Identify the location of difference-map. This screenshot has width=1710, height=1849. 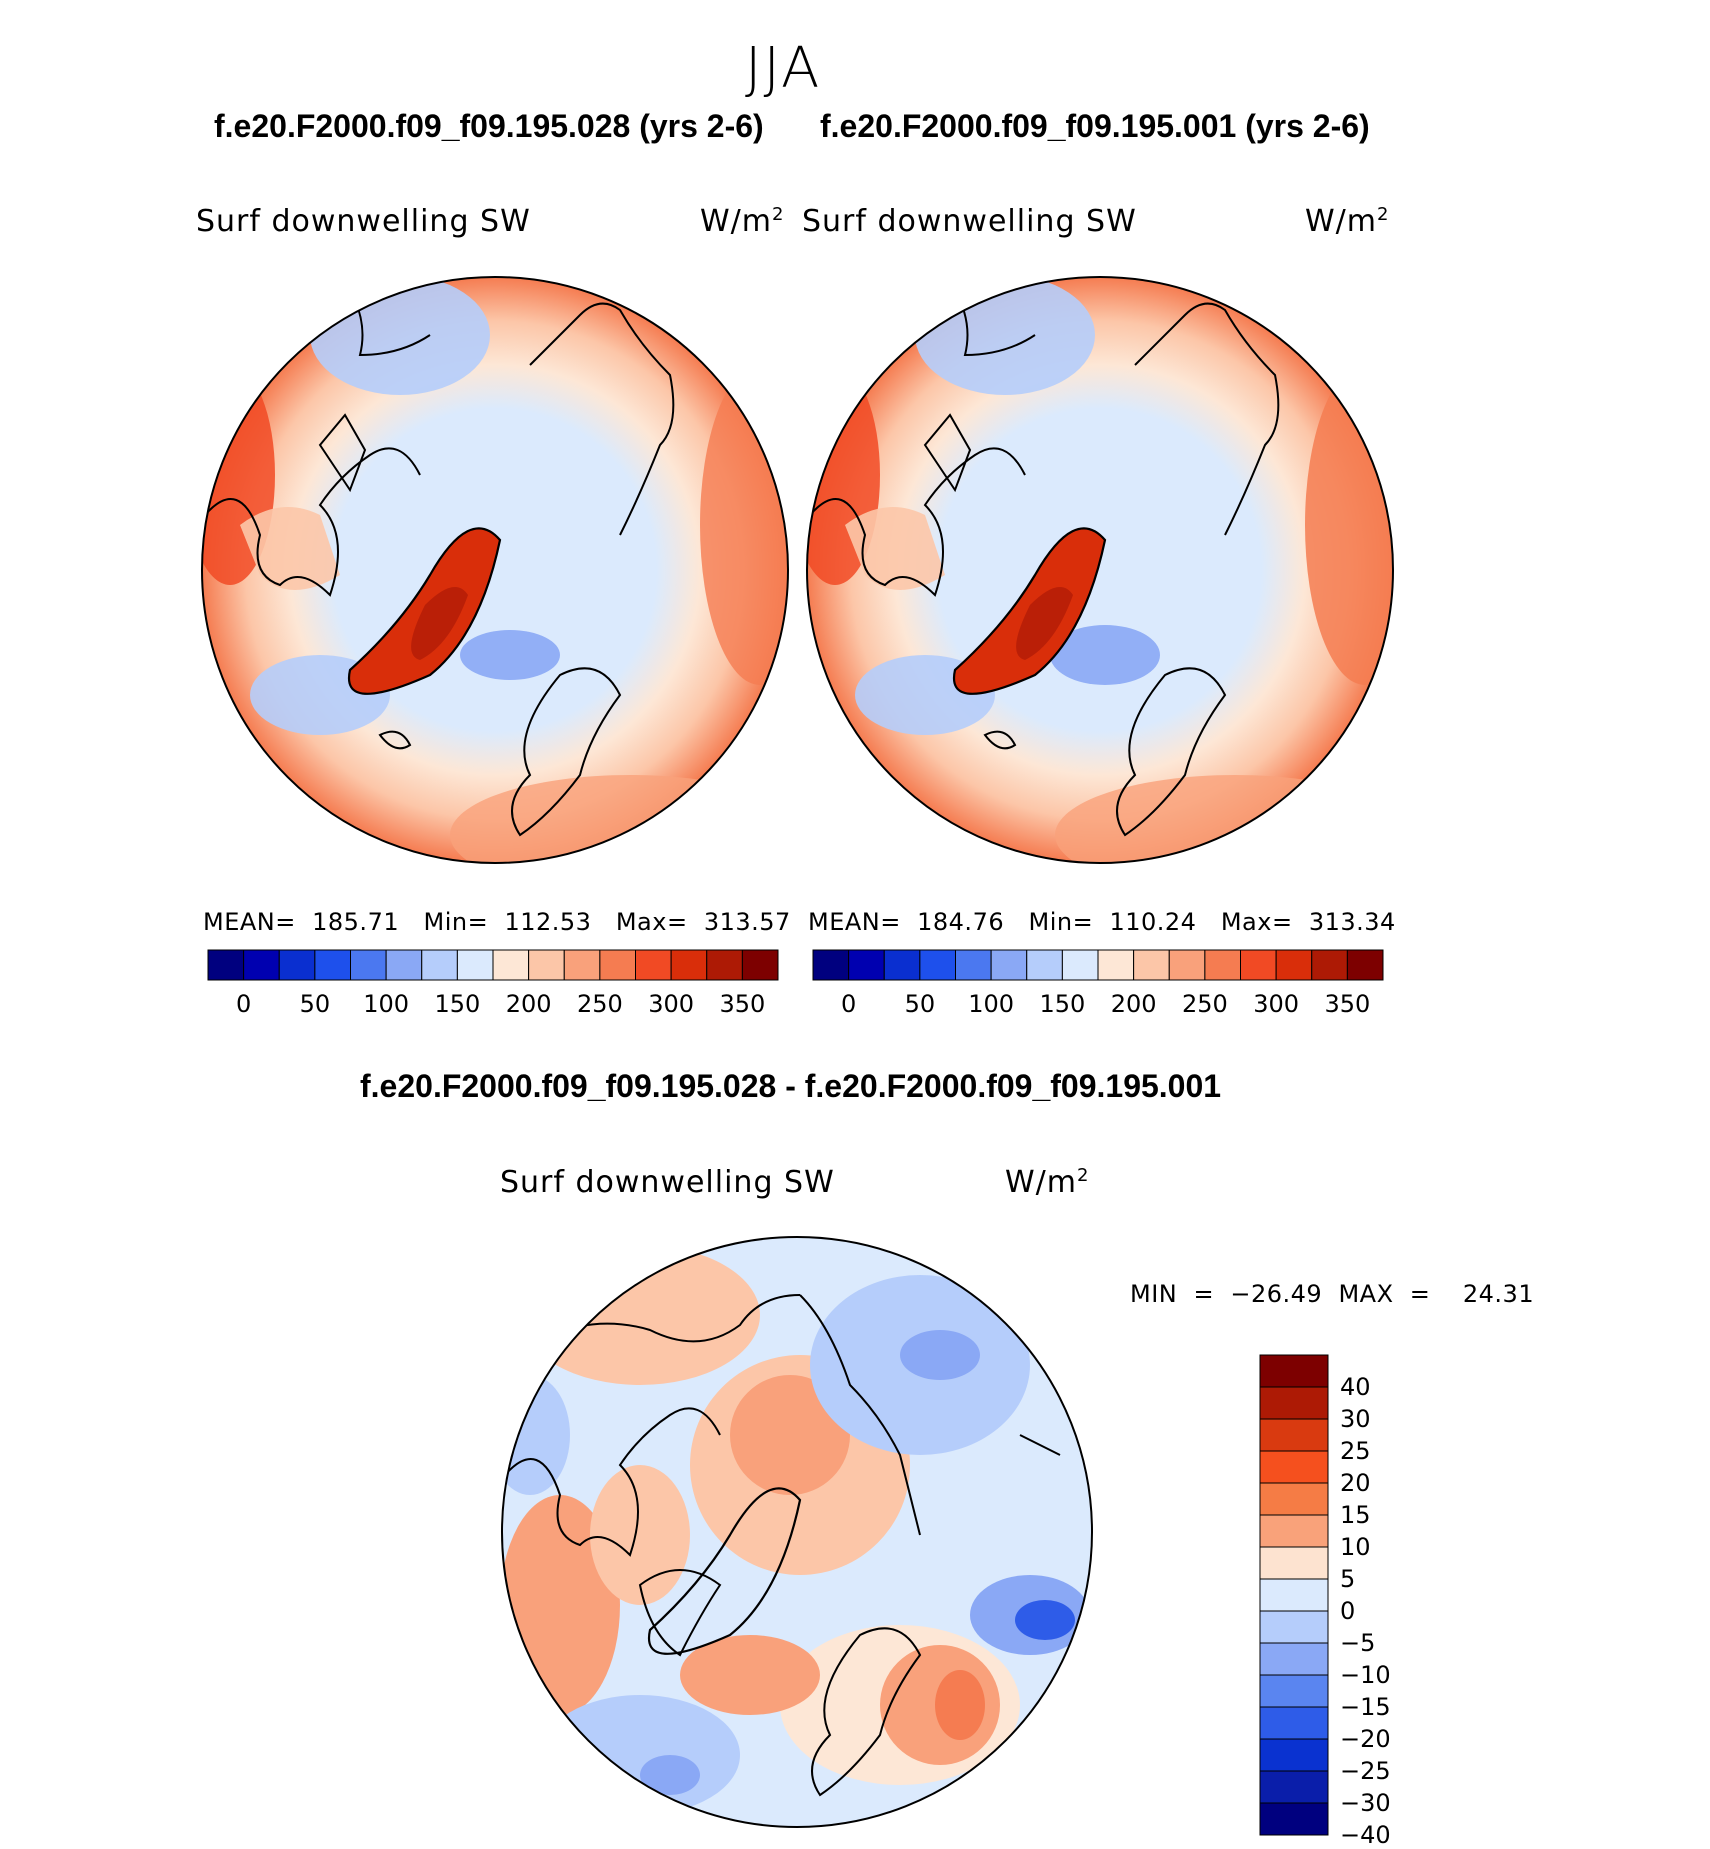
(797, 1532).